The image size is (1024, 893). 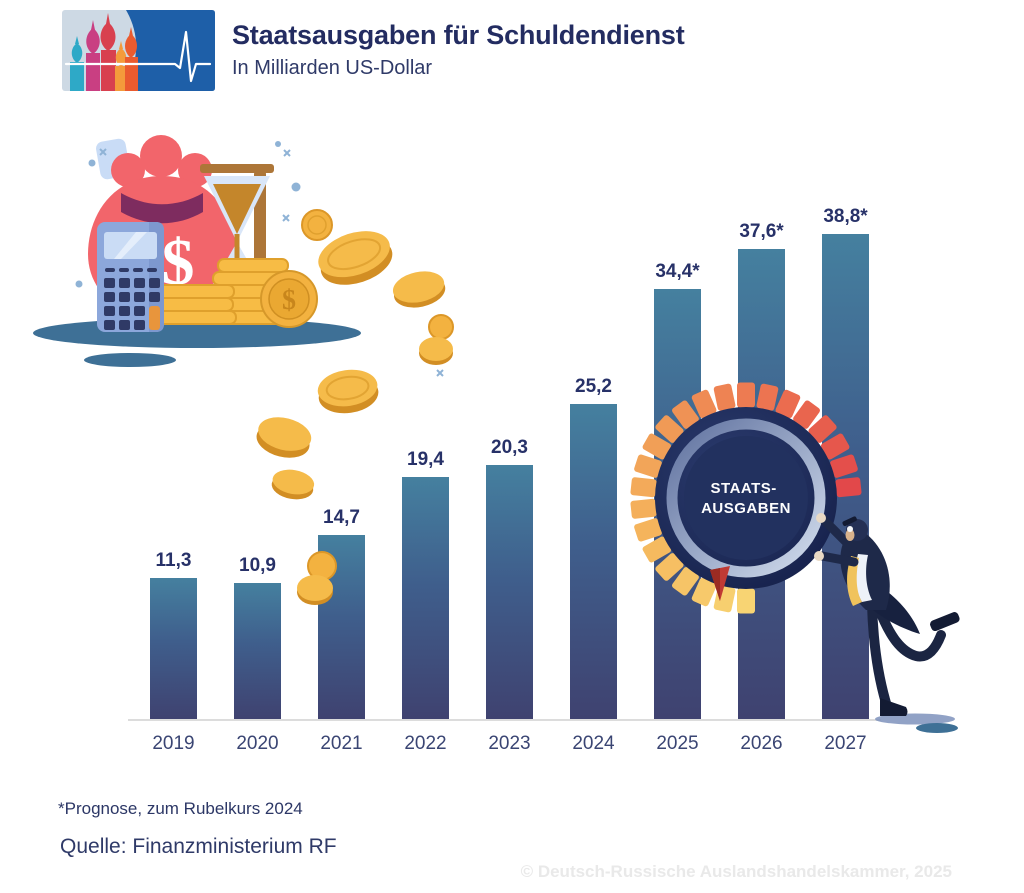 What do you see at coordinates (677, 271) in the screenshot?
I see `bar-value-label: 34,4*` at bounding box center [677, 271].